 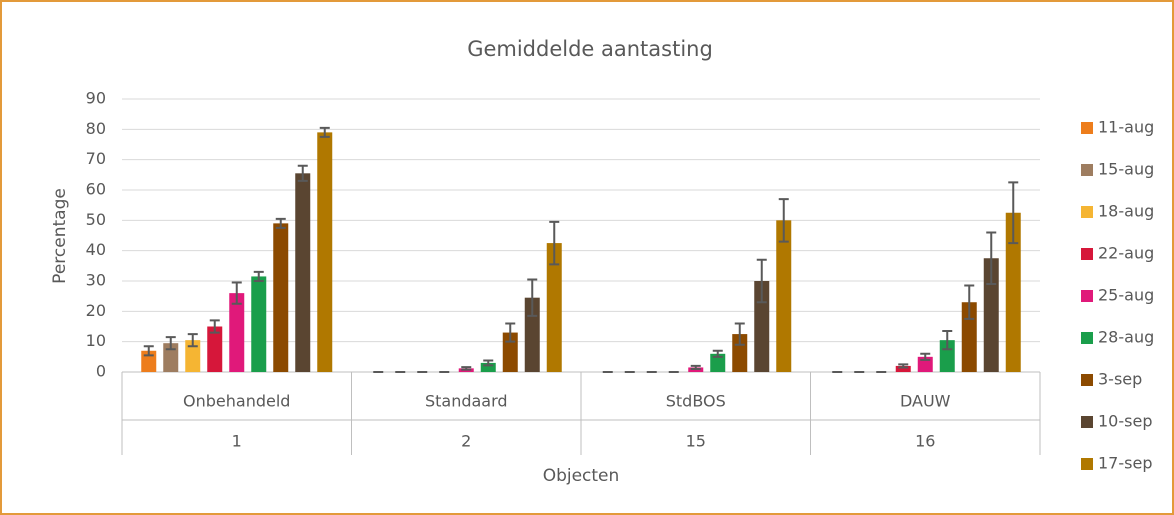 I want to click on legend-label: 25-aug, so click(x=1126, y=295).